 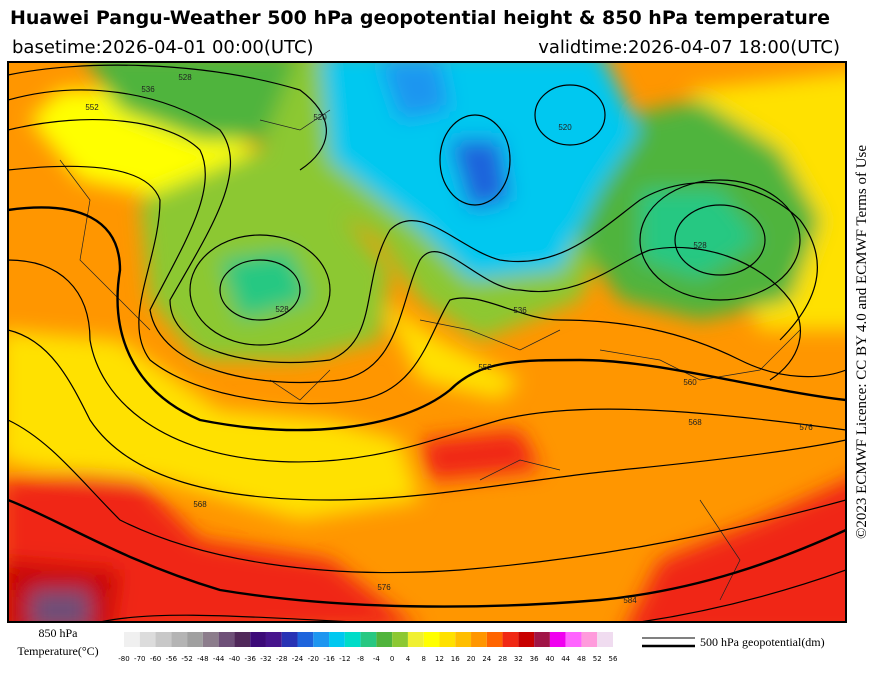 I want to click on colorbar-tick-label: -56, so click(x=172, y=659).